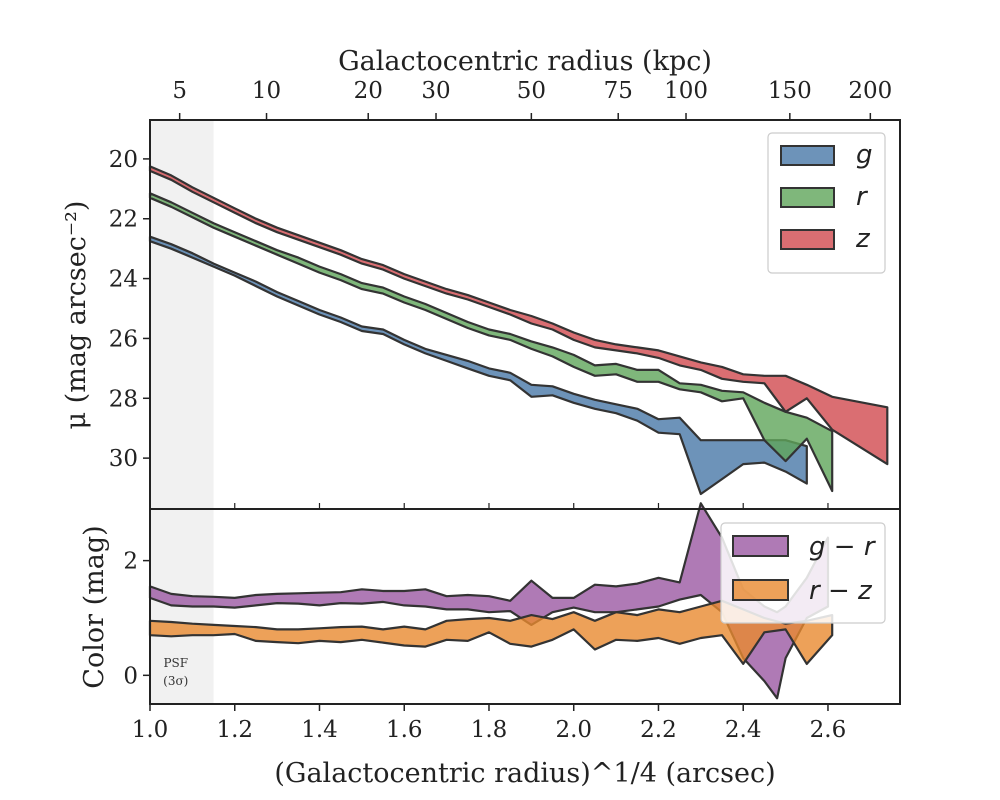 The width and height of the screenshot is (1000, 800). I want to click on top-xtick-label-2: 20, so click(368, 91).